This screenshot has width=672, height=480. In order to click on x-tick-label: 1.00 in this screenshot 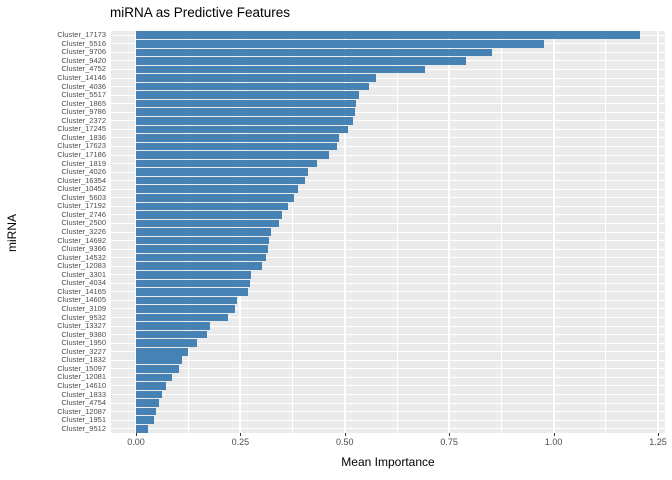, I will do `click(553, 442)`.